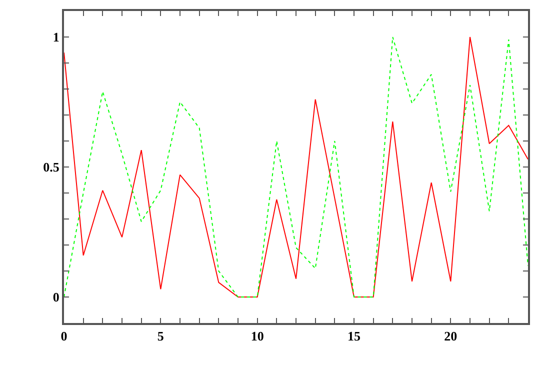 The image size is (539, 370). I want to click on x-tick-label: 5, so click(160, 336).